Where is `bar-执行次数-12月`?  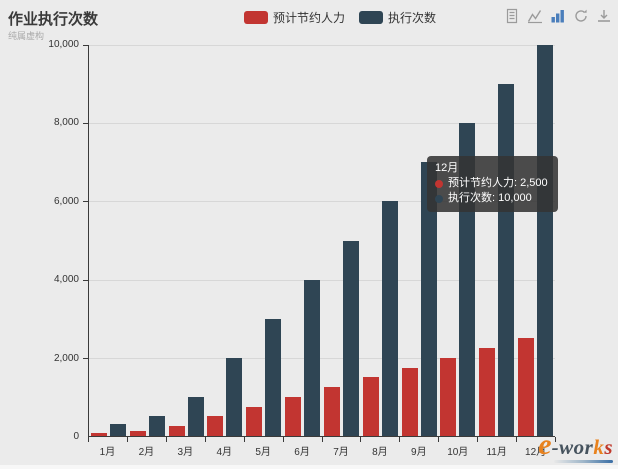 bar-执行次数-12月 is located at coordinates (545, 240).